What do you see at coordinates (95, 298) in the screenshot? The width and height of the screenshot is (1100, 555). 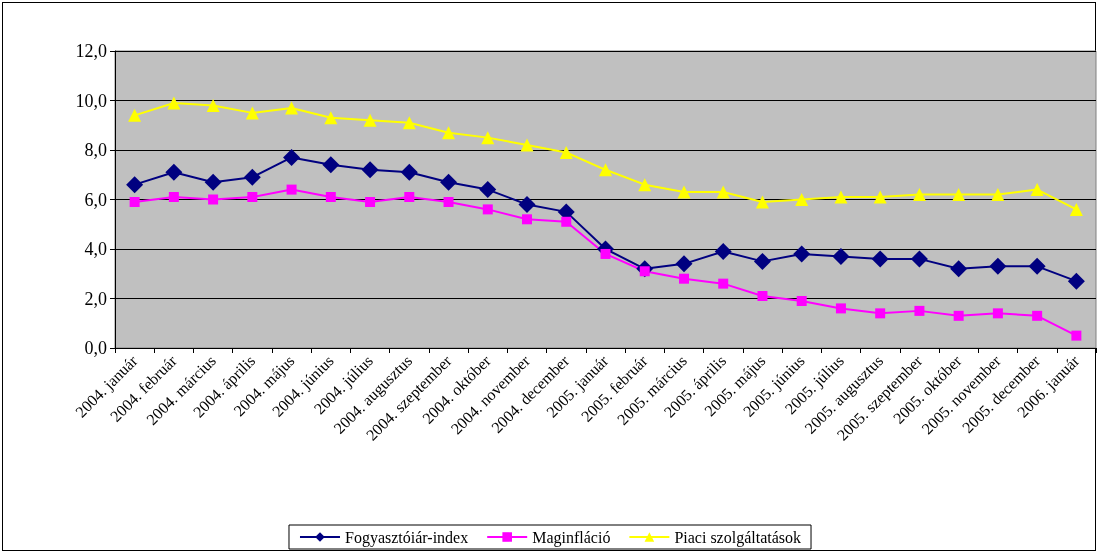 I see `y-tick-label: 2,0` at bounding box center [95, 298].